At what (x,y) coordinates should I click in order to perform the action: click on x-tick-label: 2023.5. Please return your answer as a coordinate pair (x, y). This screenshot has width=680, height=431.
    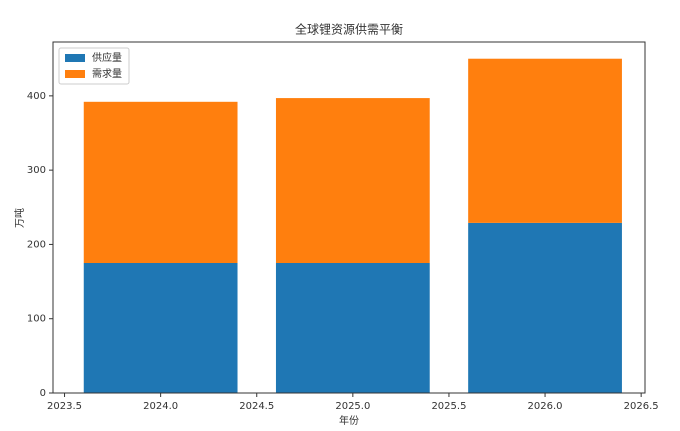
    Looking at the image, I should click on (64, 406).